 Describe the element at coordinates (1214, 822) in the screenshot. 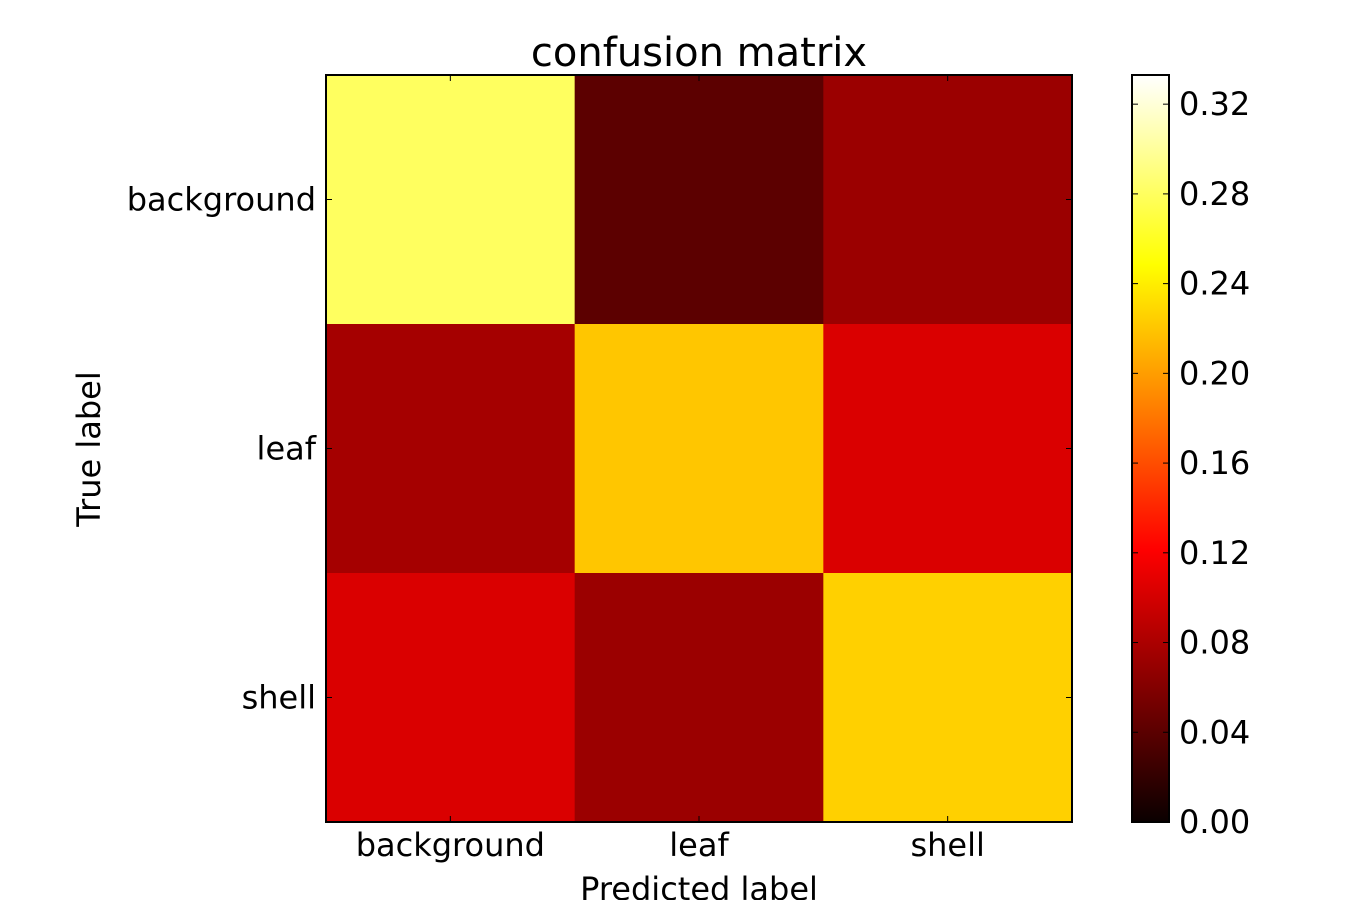

I see `colorbar-tick-label: 0.00` at that location.